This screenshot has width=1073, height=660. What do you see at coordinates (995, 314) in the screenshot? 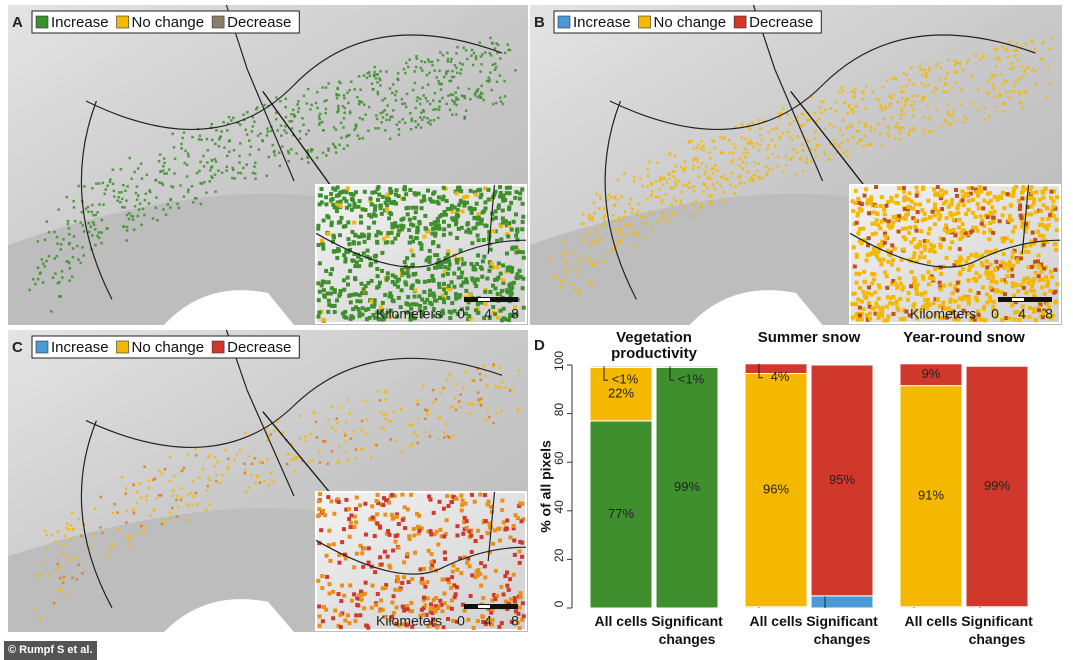
I see `scale-tick: 0` at bounding box center [995, 314].